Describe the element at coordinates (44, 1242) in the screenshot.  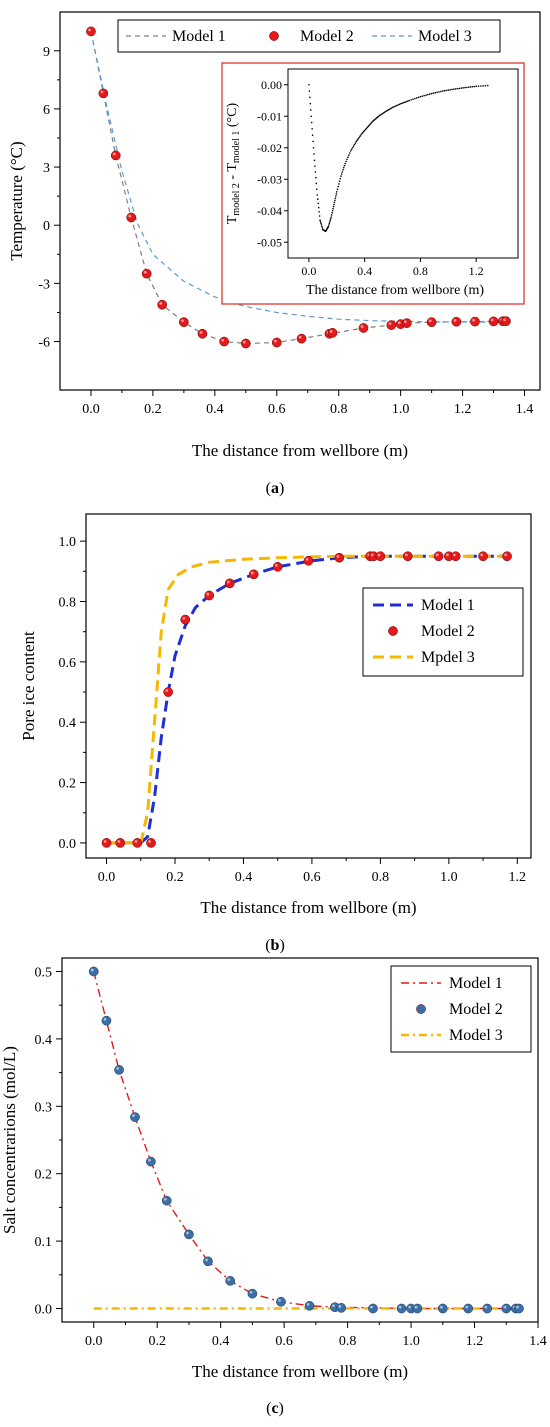
I see `y-tick-label: 0.1` at that location.